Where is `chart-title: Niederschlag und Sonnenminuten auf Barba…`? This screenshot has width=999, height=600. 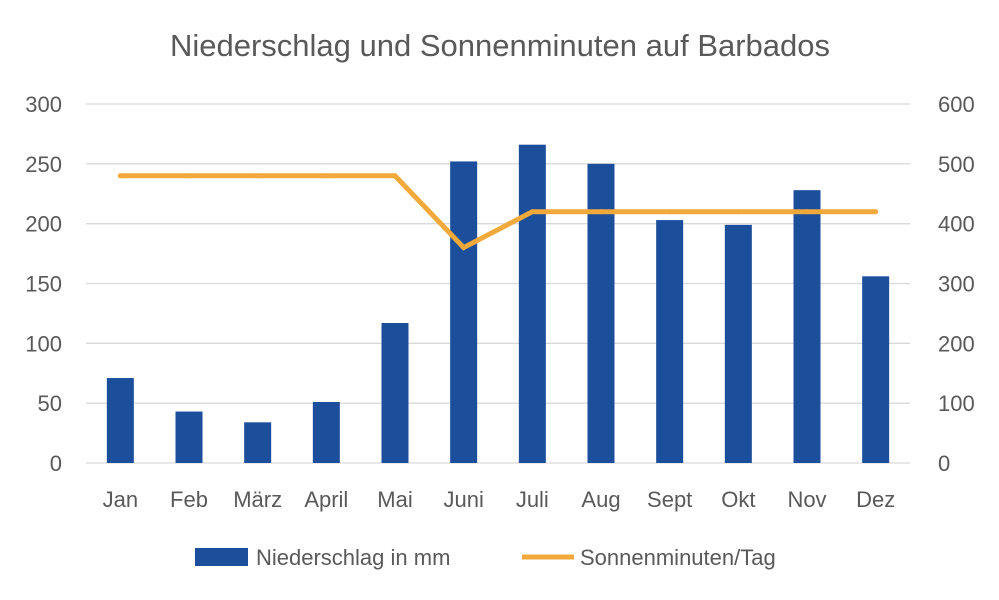
chart-title: Niederschlag und Sonnenminuten auf Barba… is located at coordinates (500, 45).